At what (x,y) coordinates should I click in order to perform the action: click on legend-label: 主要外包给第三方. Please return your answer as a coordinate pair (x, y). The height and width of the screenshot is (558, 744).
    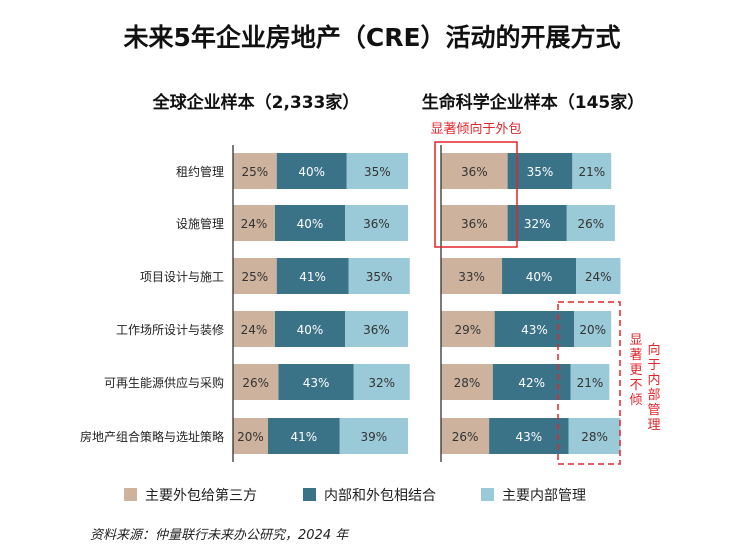
    Looking at the image, I should click on (201, 495).